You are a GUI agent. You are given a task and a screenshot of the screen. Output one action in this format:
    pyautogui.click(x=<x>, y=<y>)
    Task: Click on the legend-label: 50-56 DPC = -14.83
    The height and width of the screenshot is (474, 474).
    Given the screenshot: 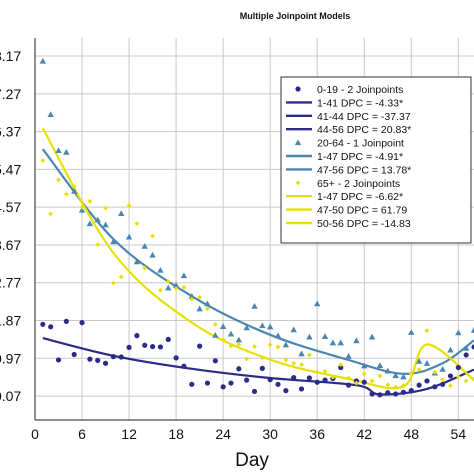 What is the action you would take?
    pyautogui.click(x=364, y=224)
    